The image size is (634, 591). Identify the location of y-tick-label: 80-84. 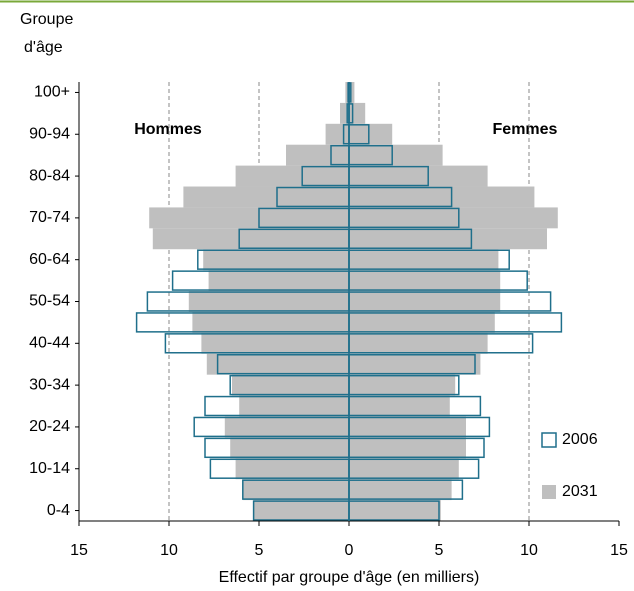
(49, 175).